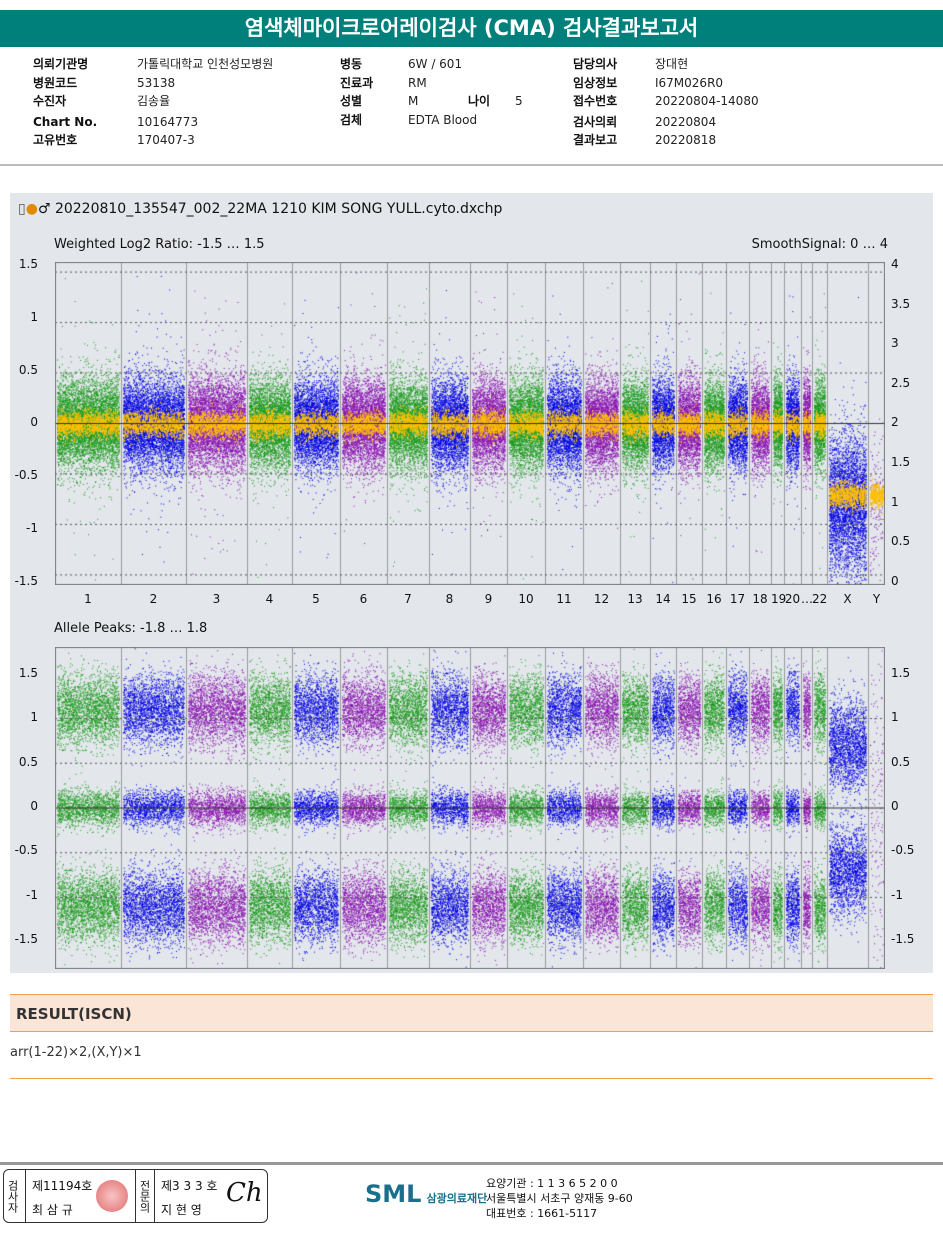  Describe the element at coordinates (44, 209) in the screenshot. I see `male-icon: ♂` at that location.